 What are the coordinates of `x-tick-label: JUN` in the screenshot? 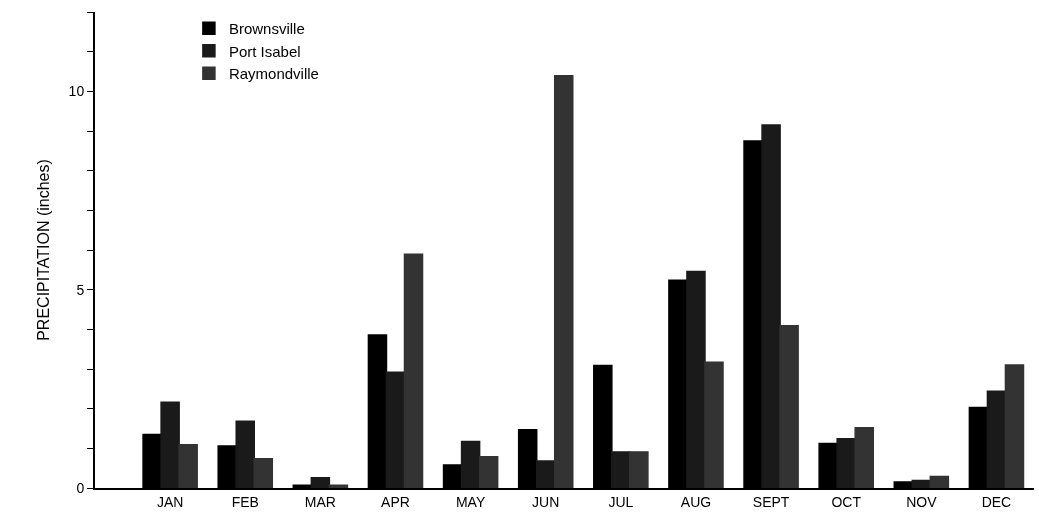 It's located at (546, 501).